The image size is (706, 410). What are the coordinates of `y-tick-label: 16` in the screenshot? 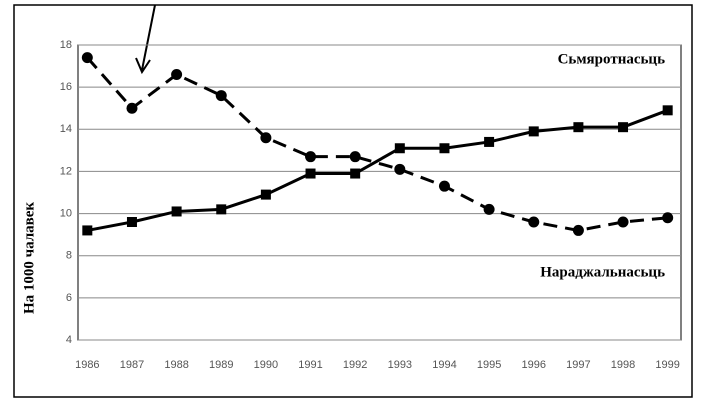 It's located at (66, 87).